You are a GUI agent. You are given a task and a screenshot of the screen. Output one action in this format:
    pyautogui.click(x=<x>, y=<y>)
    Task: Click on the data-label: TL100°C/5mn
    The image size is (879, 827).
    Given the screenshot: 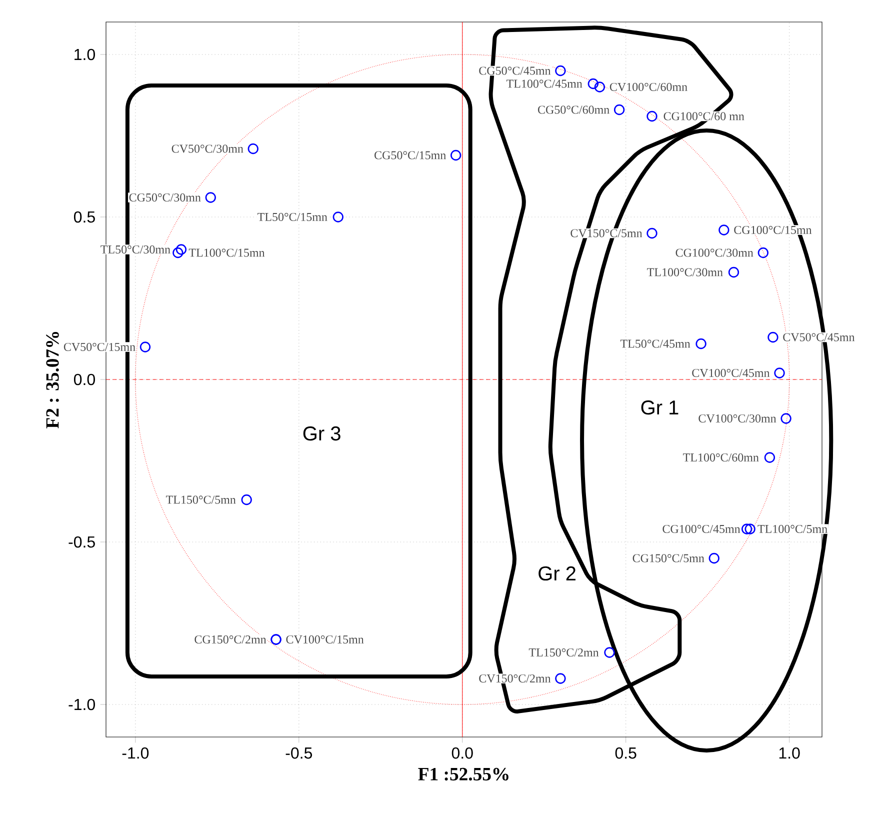 What is the action you would take?
    pyautogui.click(x=793, y=529)
    